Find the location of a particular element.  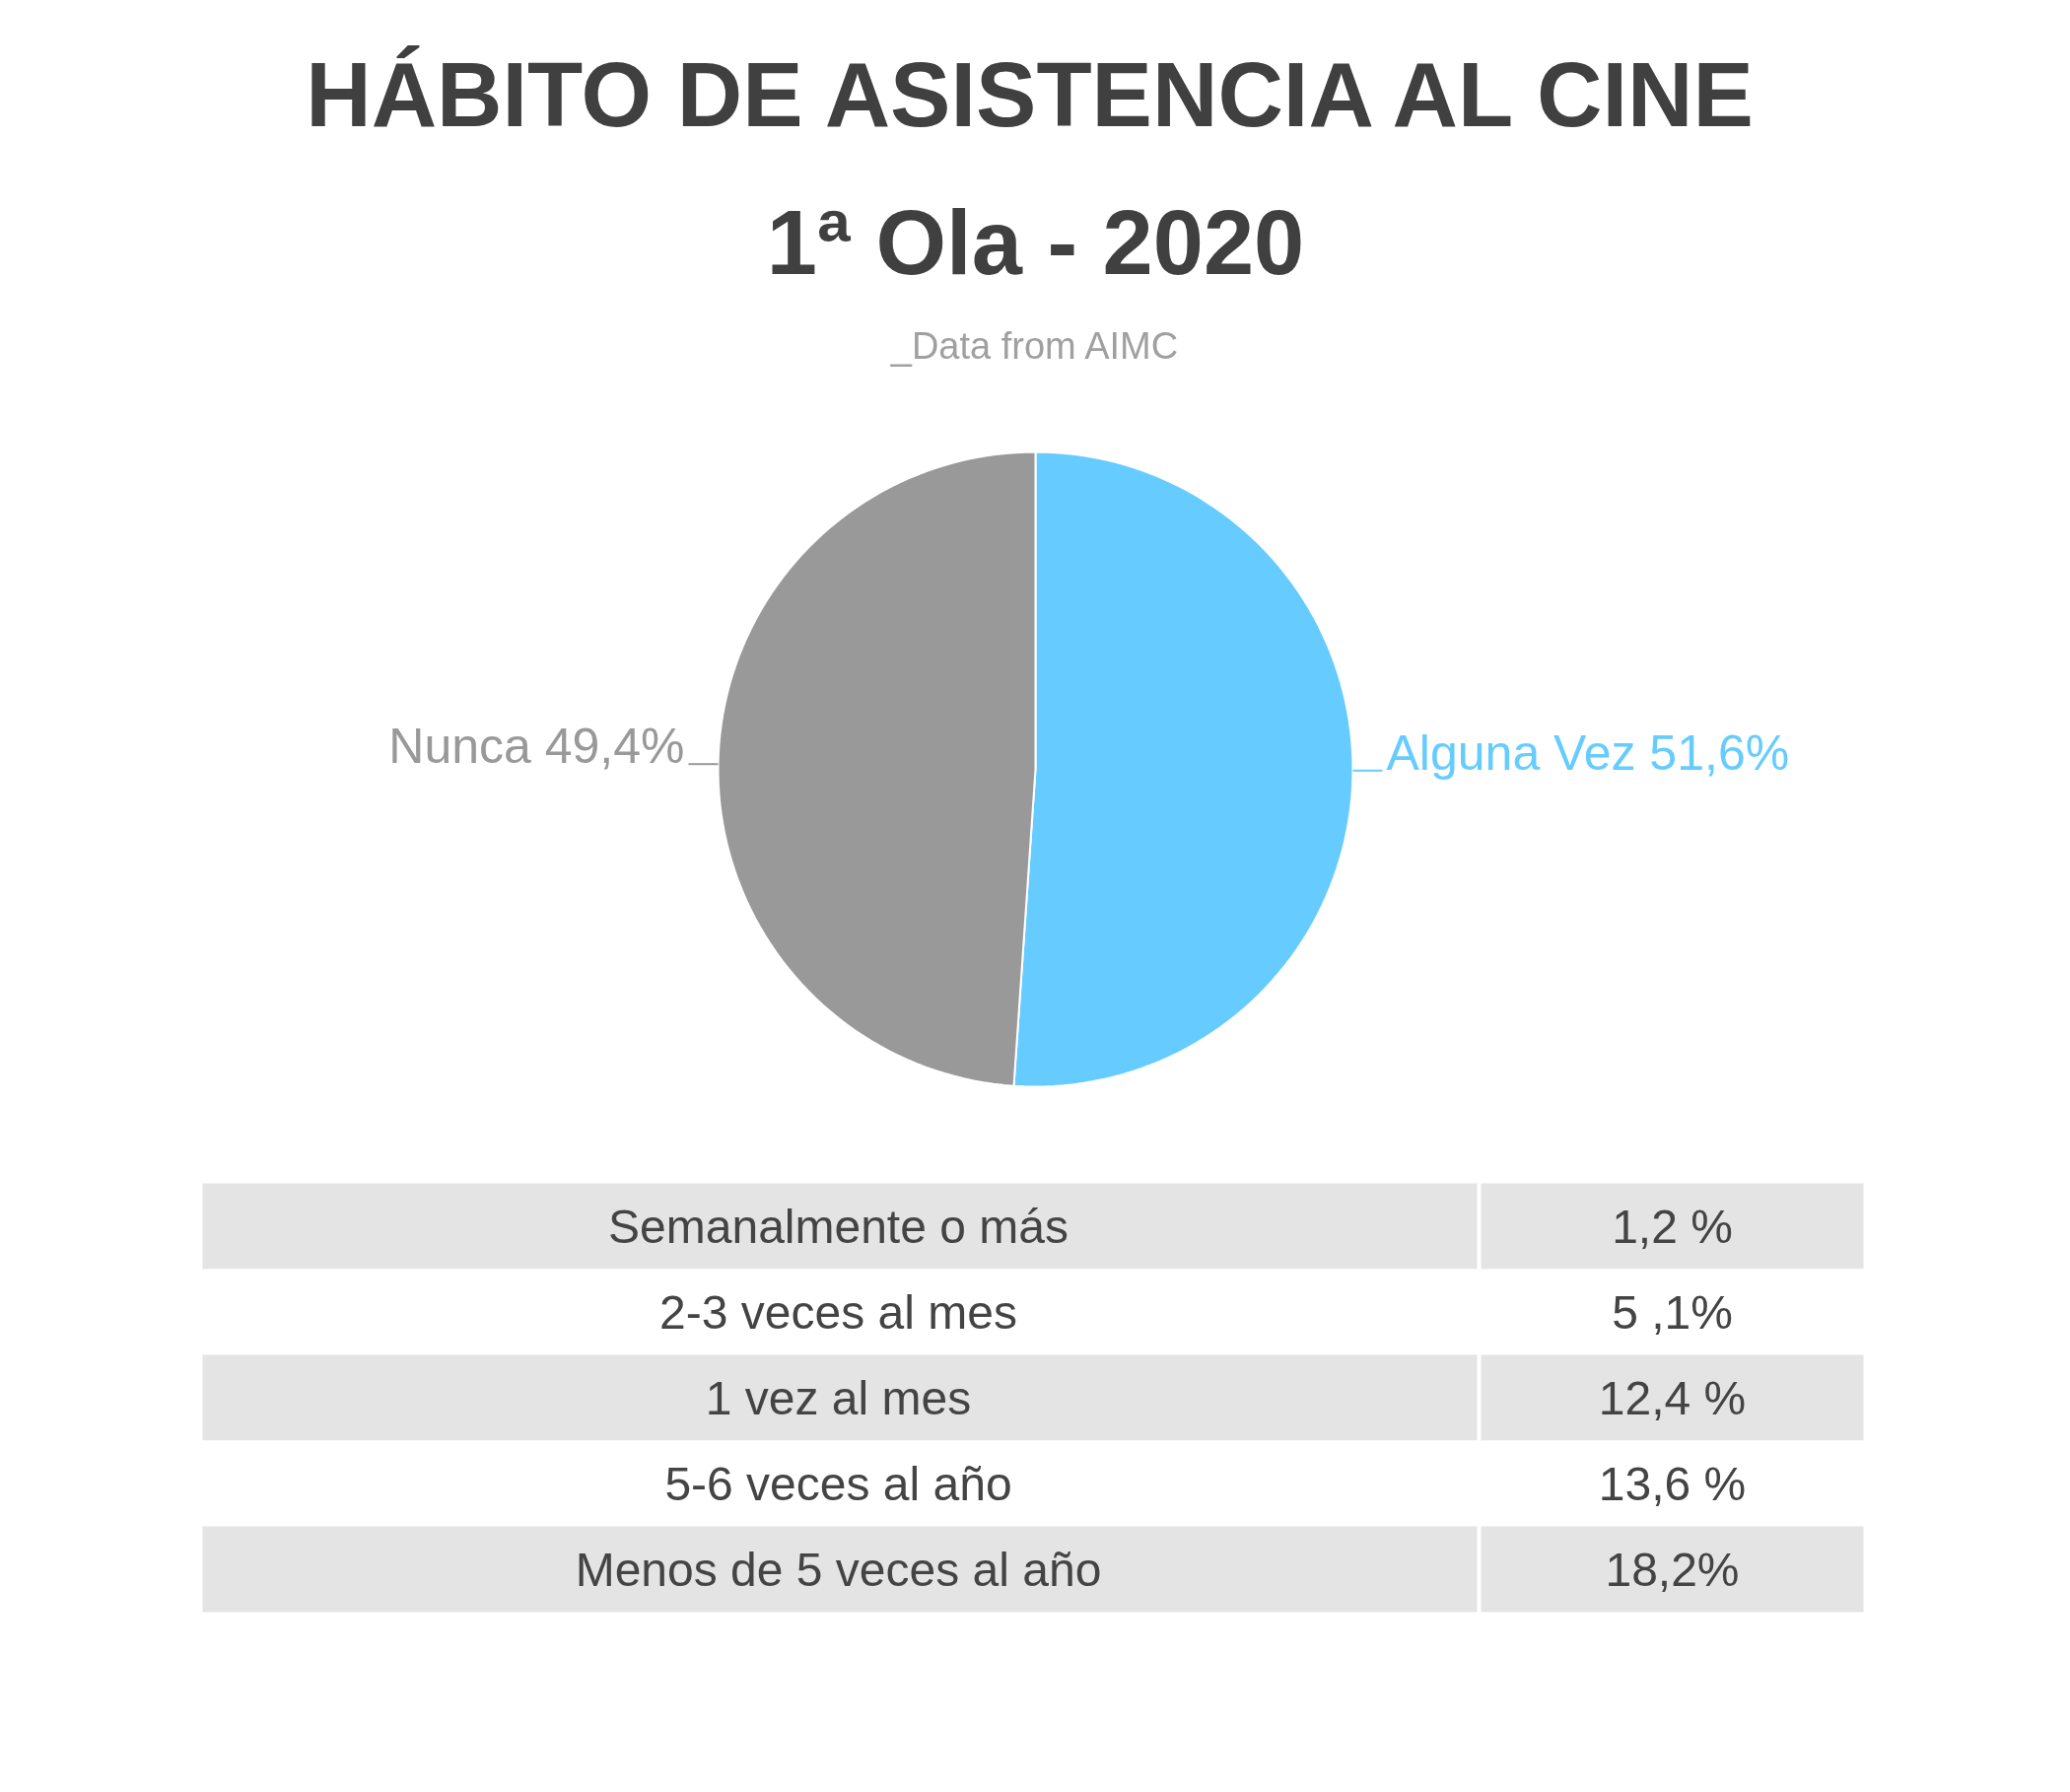

text: 5 ,1% is located at coordinates (1673, 1312).